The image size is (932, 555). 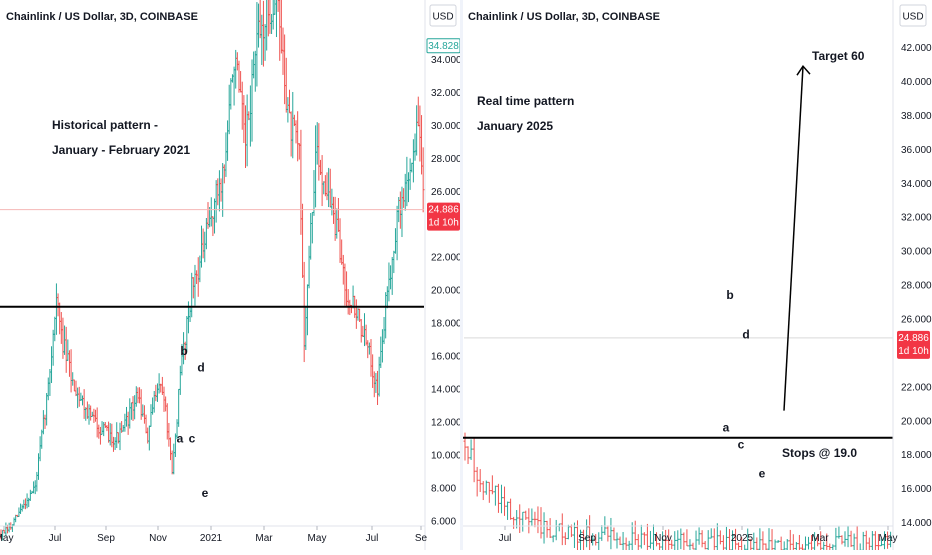 What do you see at coordinates (913, 15) in the screenshot?
I see `right-usd-button` at bounding box center [913, 15].